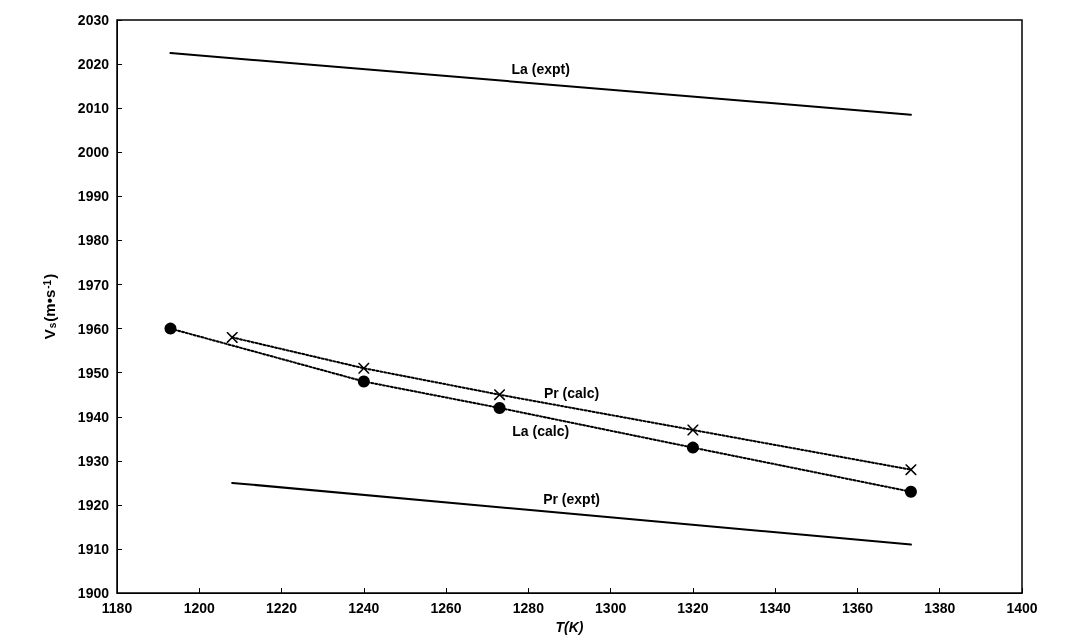 This screenshot has height=639, width=1075. Describe the element at coordinates (117, 608) in the screenshot. I see `x-tick-label: 1180` at that location.